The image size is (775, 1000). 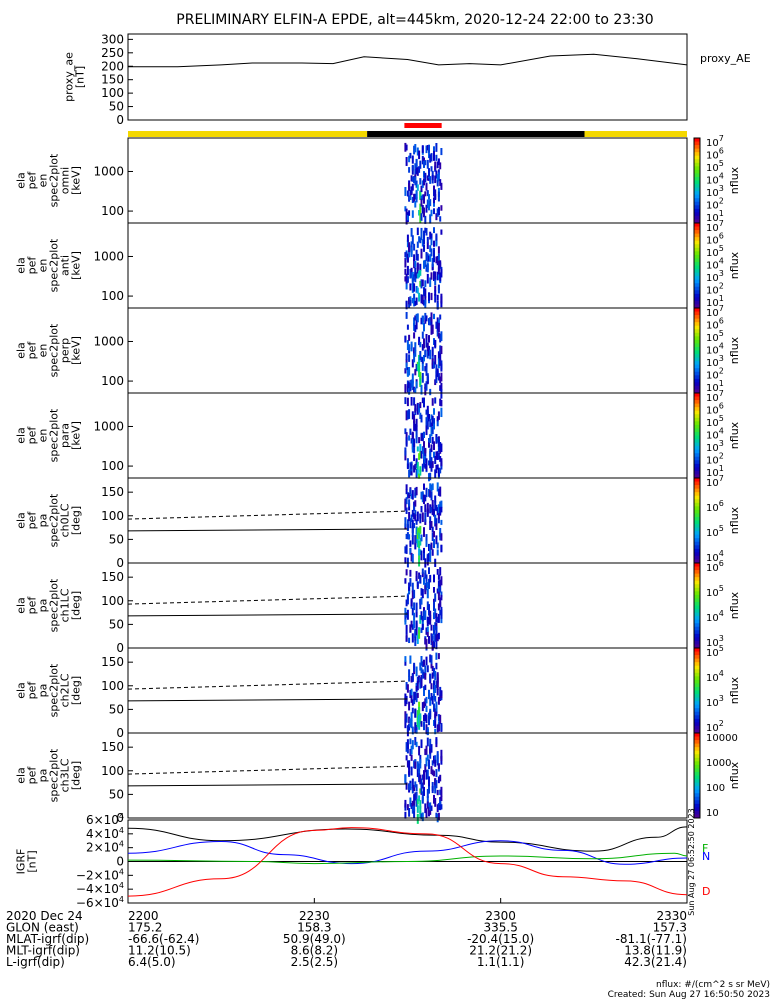 What do you see at coordinates (100, 902) in the screenshot?
I see `igrf-ytick-label: −6×104` at bounding box center [100, 902].